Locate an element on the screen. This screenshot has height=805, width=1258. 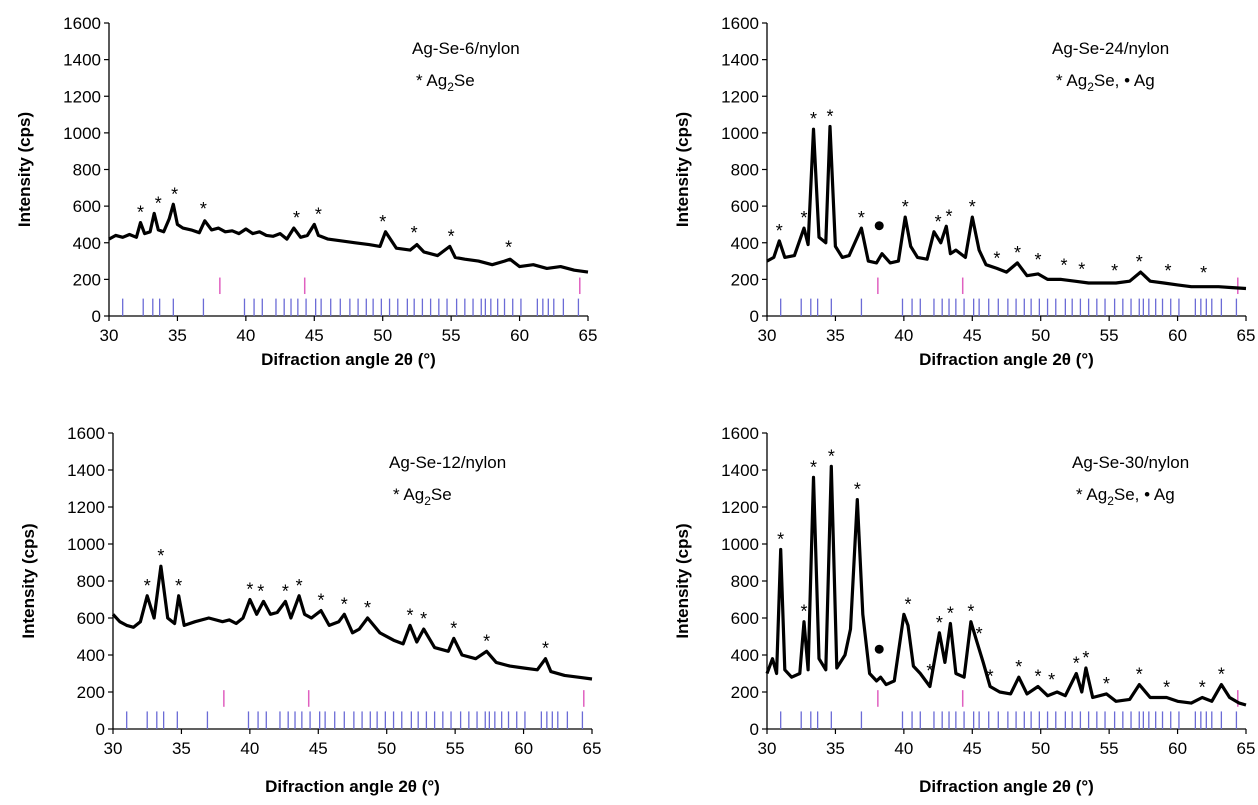
sample-label: Ag-Se-12/nylon is located at coordinates (447, 462).